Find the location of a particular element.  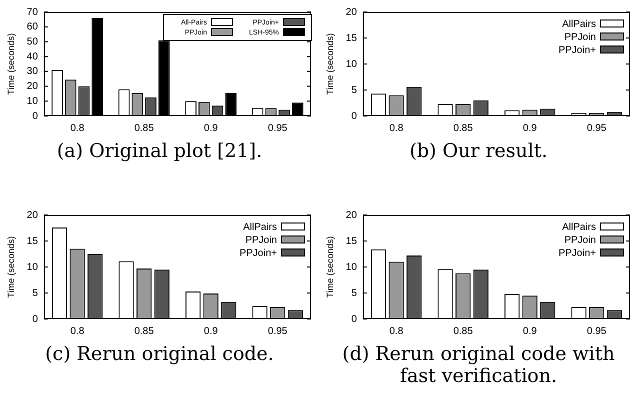

text: (c) Rerun original code. is located at coordinates (159, 354).